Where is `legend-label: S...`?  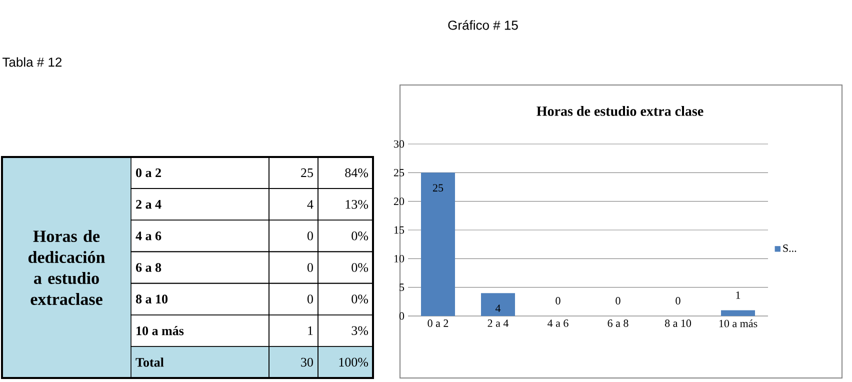 legend-label: S... is located at coordinates (789, 248).